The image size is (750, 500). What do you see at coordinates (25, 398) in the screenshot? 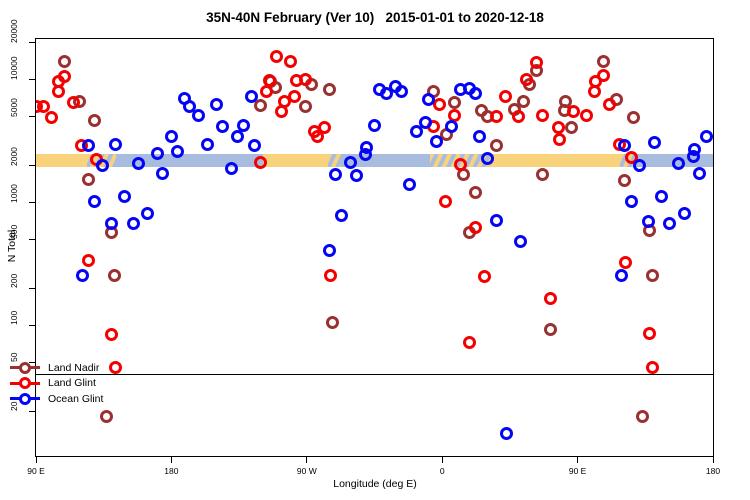
I see `ocean-glint-marker-icon` at bounding box center [25, 398].